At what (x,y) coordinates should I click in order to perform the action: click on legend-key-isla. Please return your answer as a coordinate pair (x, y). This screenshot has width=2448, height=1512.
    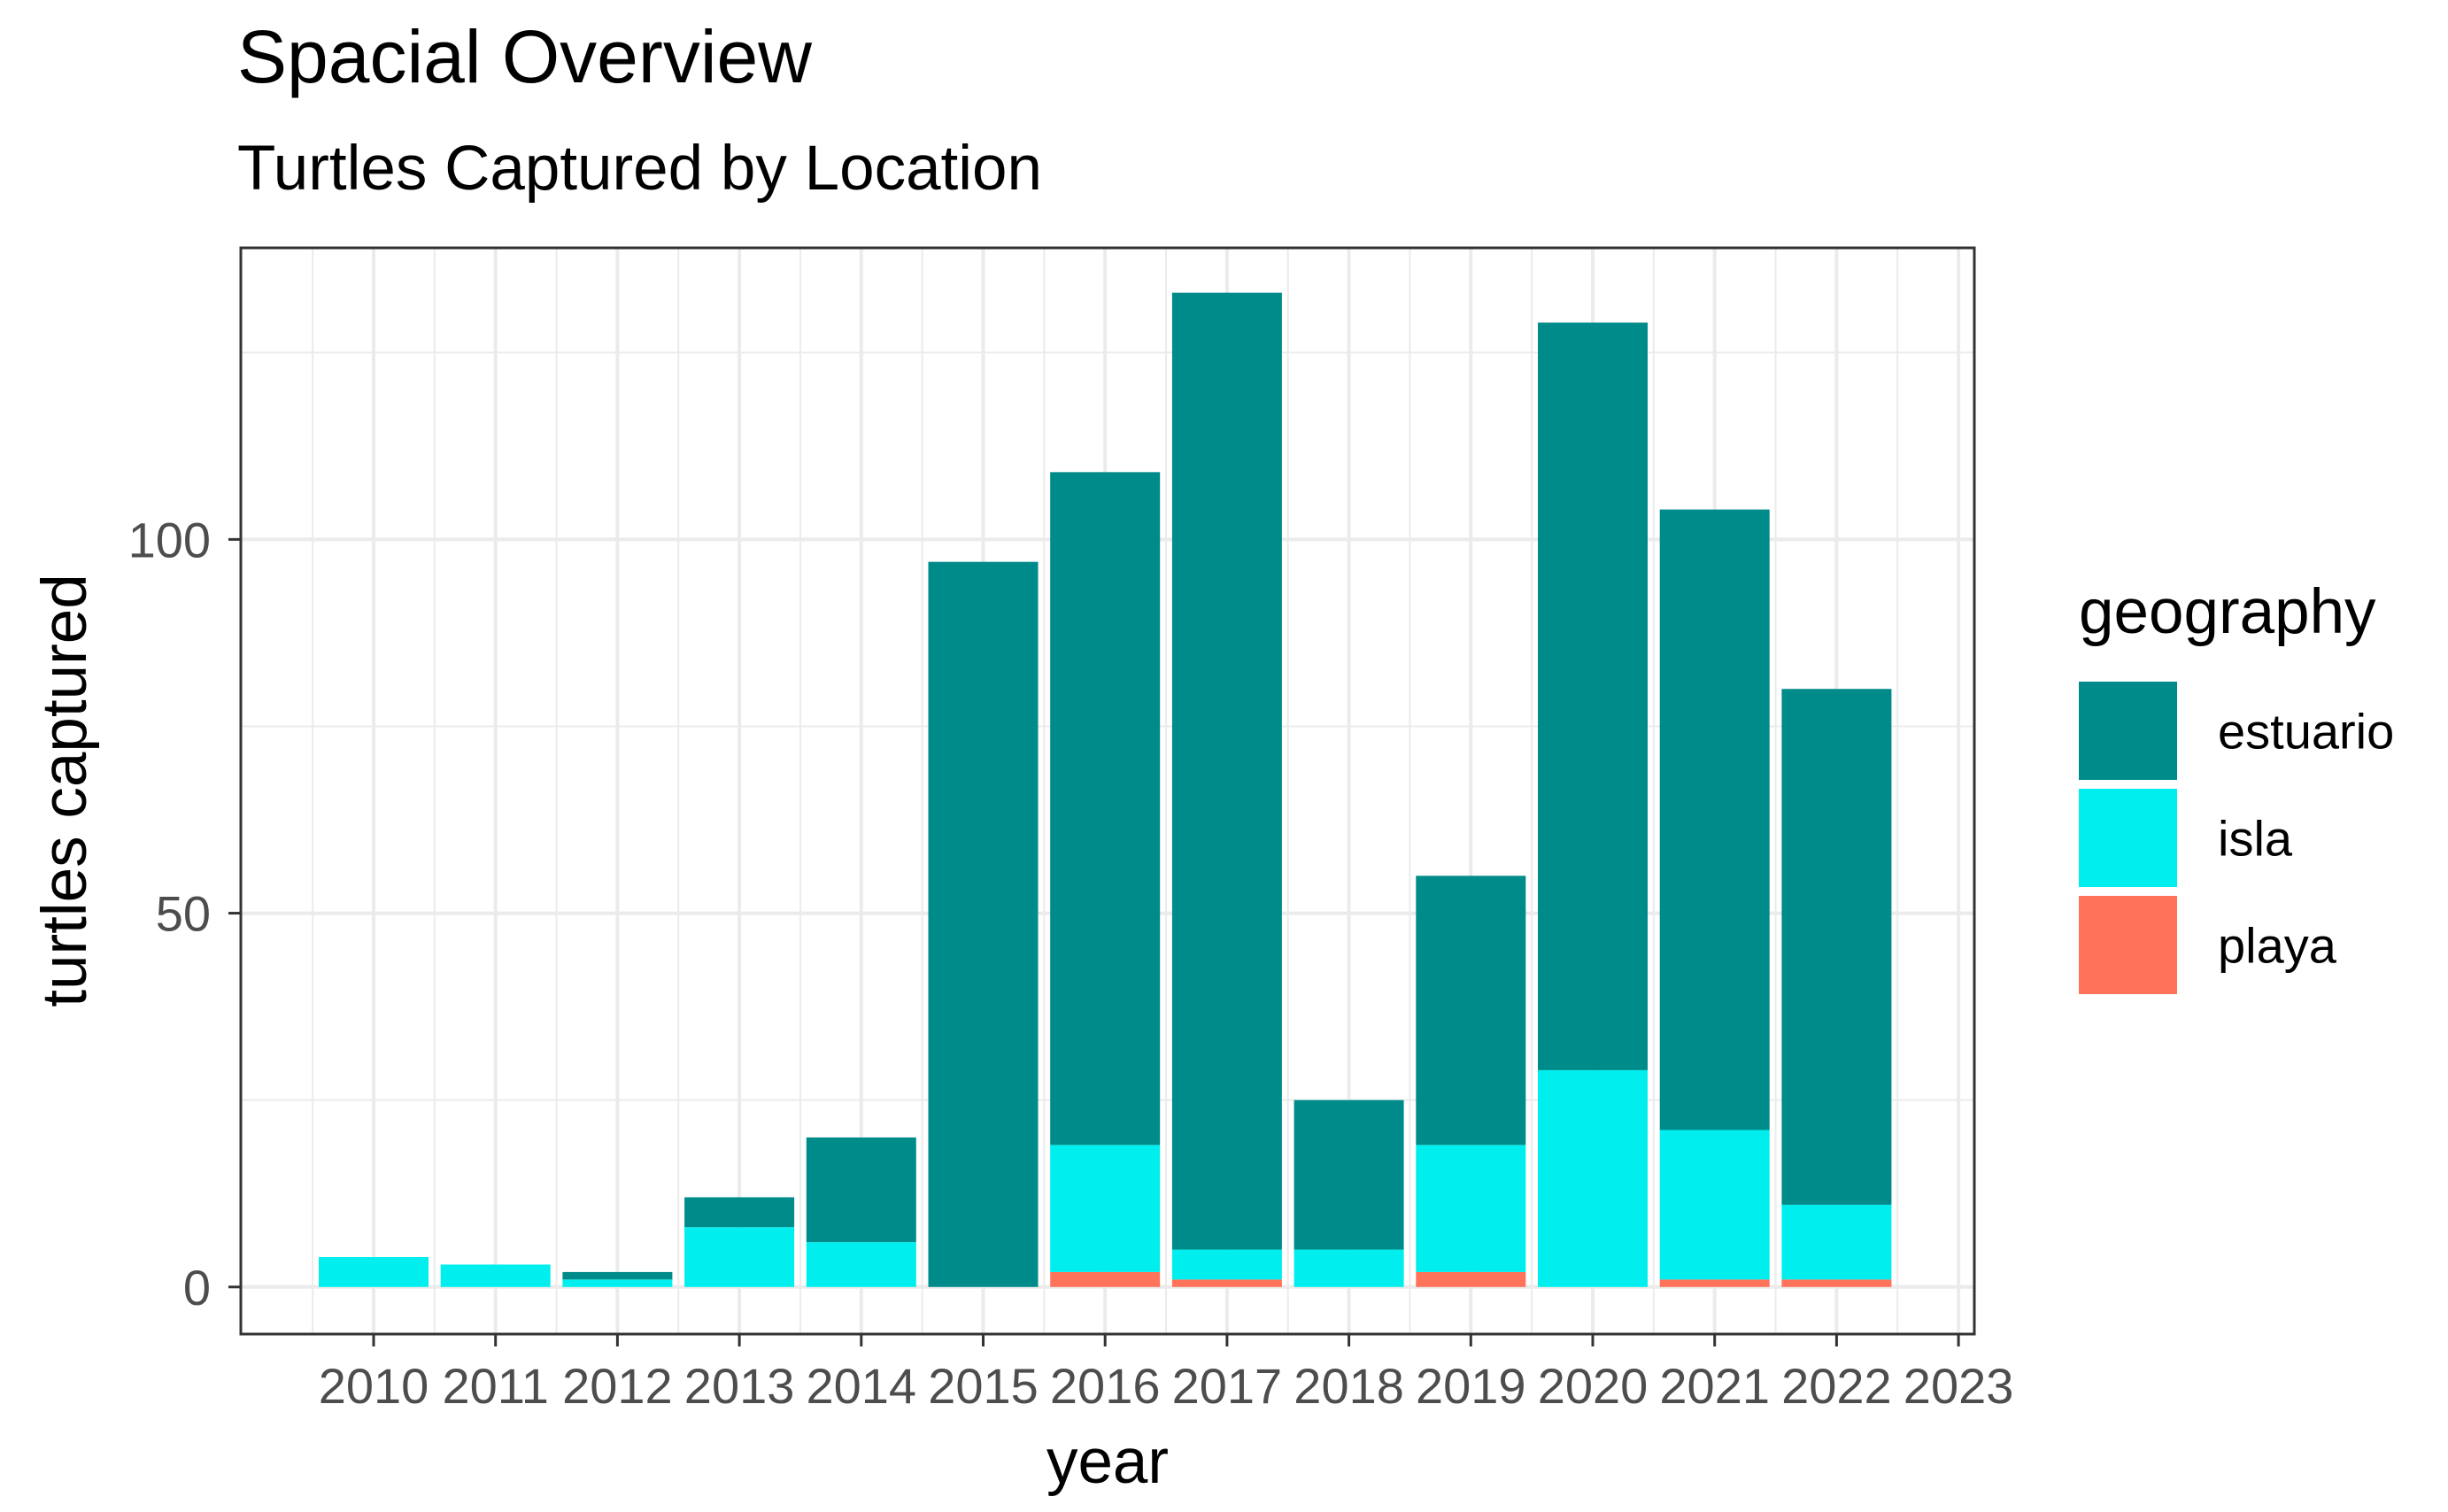
    Looking at the image, I should click on (2128, 838).